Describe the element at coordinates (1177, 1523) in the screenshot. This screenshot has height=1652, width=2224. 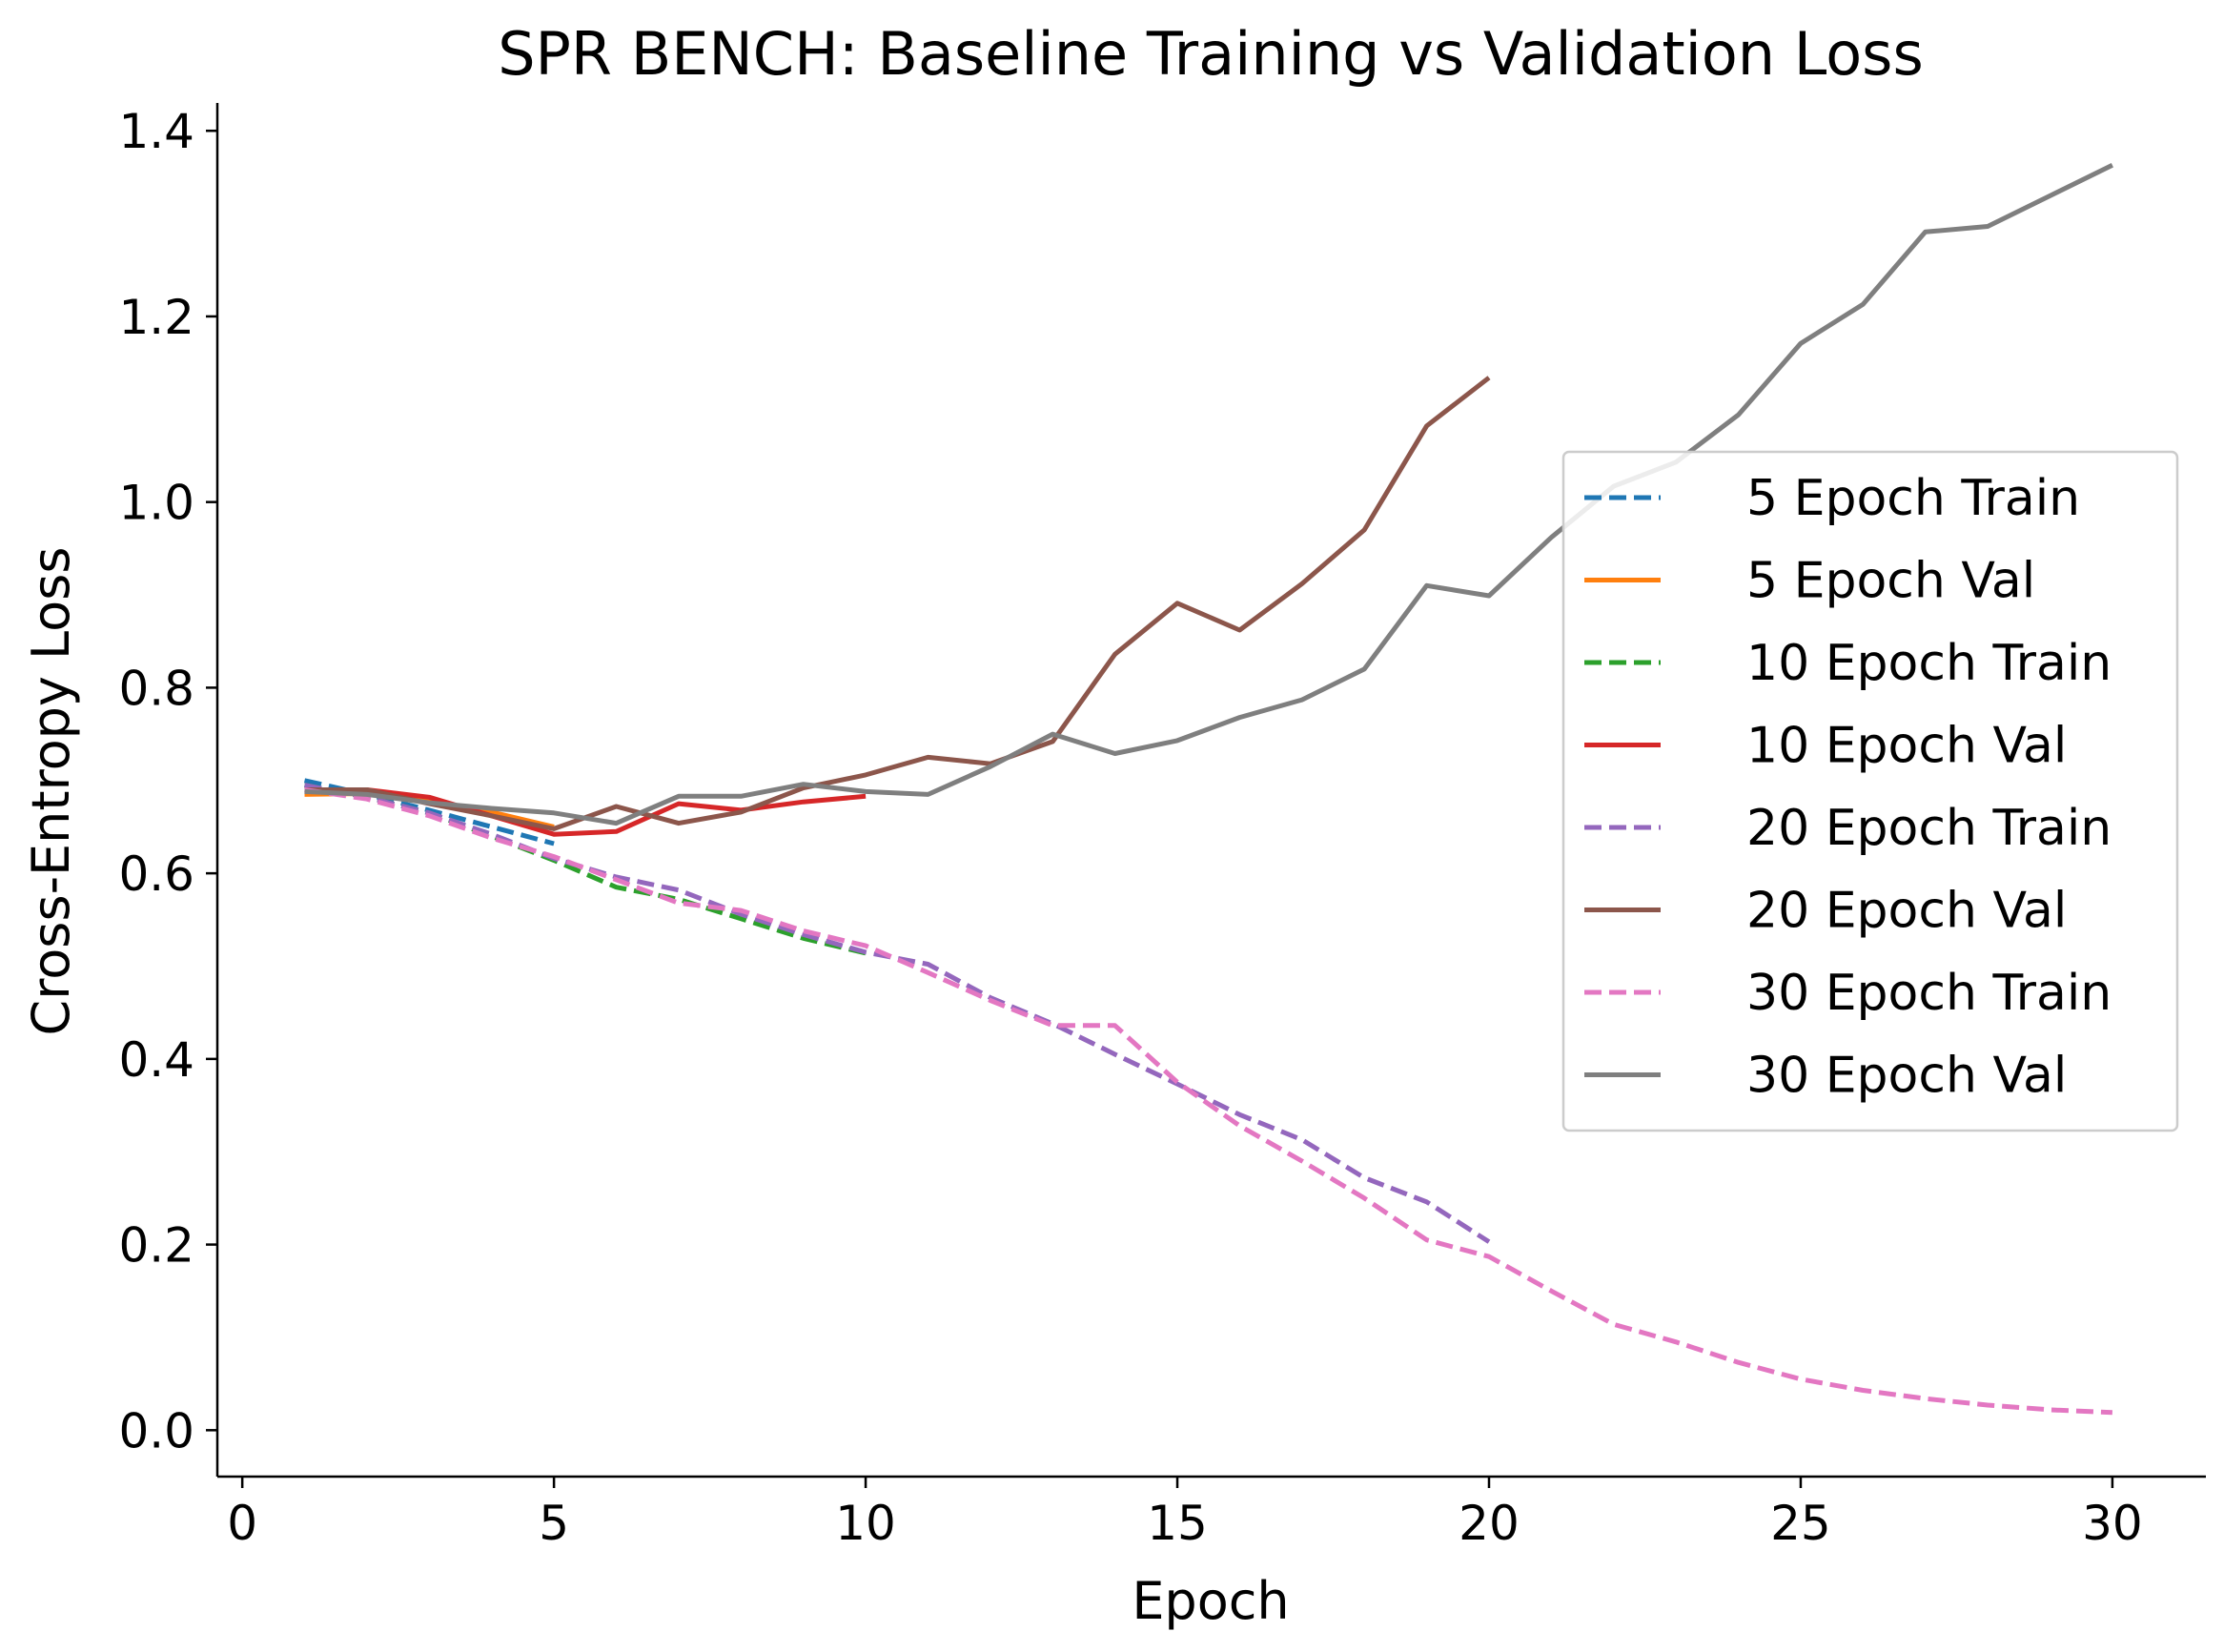
I see `x-tick-label: 15` at that location.